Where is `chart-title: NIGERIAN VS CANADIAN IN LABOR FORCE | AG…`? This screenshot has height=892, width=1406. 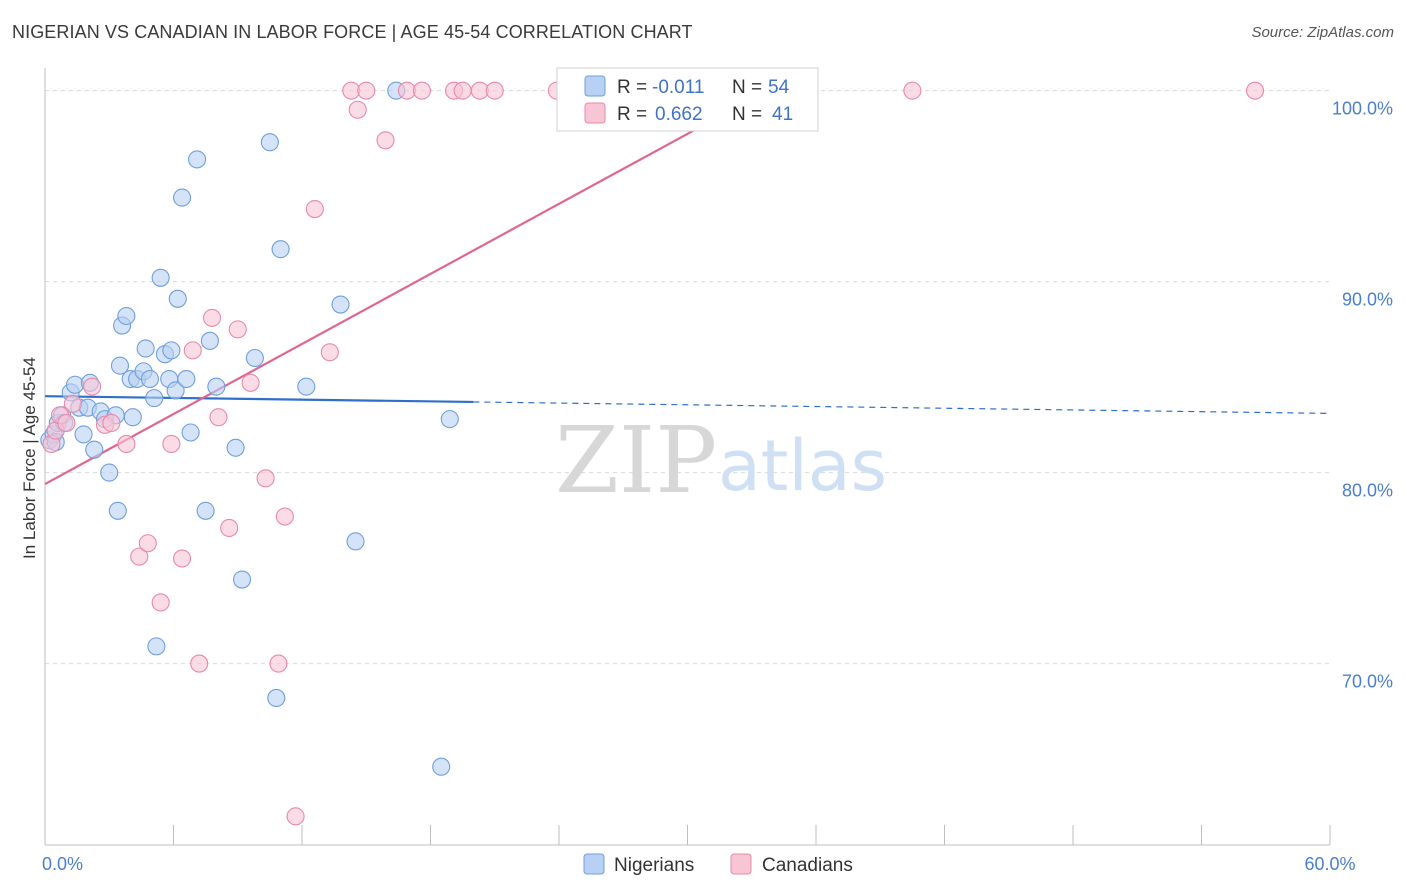
chart-title: NIGERIAN VS CANADIAN IN LABOR FORCE | AG… is located at coordinates (352, 32).